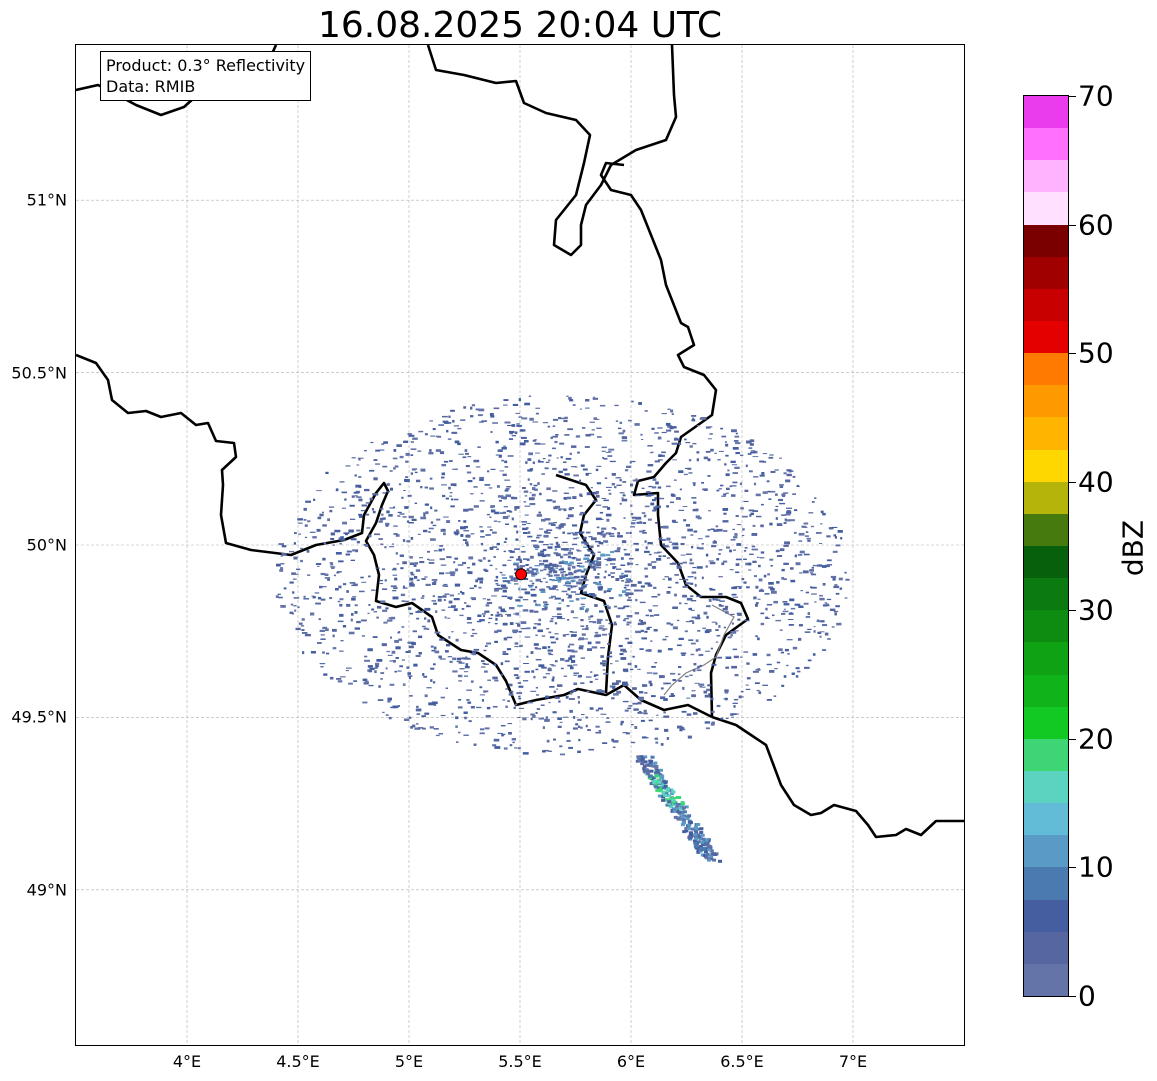  Describe the element at coordinates (1072, 996) in the screenshot. I see `colorbar-tick-mark` at that location.